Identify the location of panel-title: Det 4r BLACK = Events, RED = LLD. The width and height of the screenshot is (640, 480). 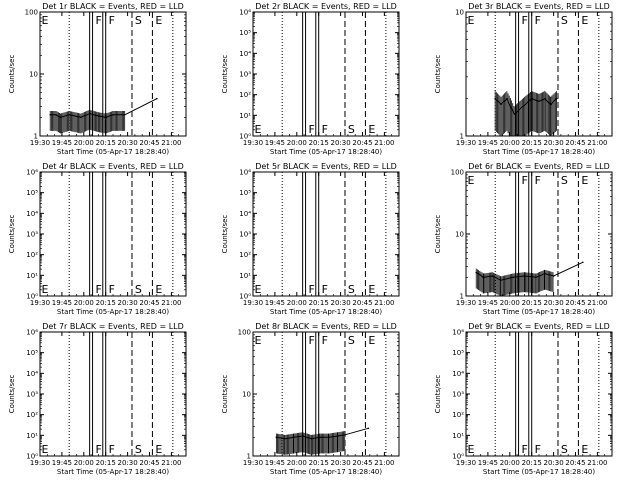
(113, 166).